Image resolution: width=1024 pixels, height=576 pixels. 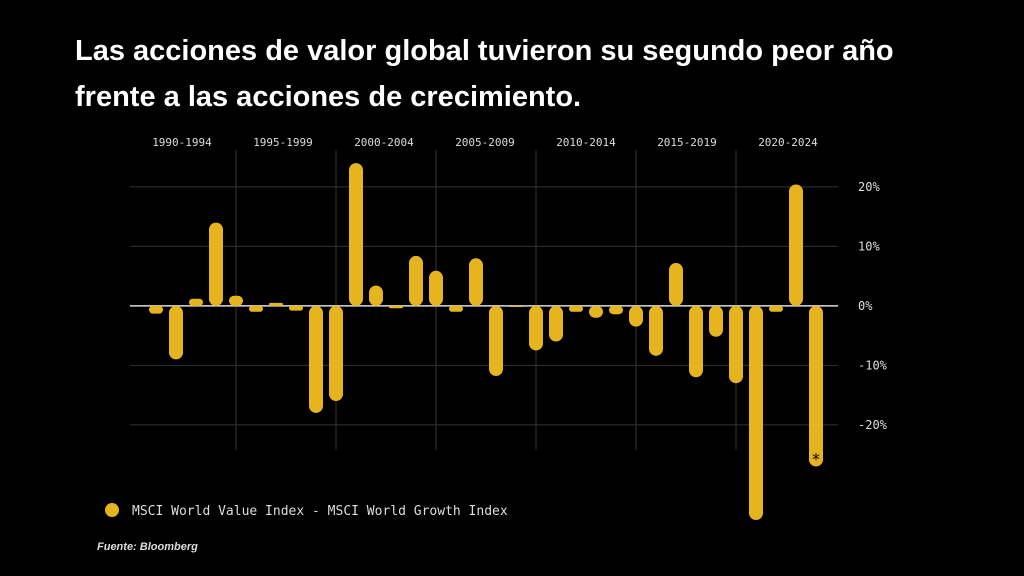 What do you see at coordinates (788, 142) in the screenshot?
I see `period-label: 2020-2024` at bounding box center [788, 142].